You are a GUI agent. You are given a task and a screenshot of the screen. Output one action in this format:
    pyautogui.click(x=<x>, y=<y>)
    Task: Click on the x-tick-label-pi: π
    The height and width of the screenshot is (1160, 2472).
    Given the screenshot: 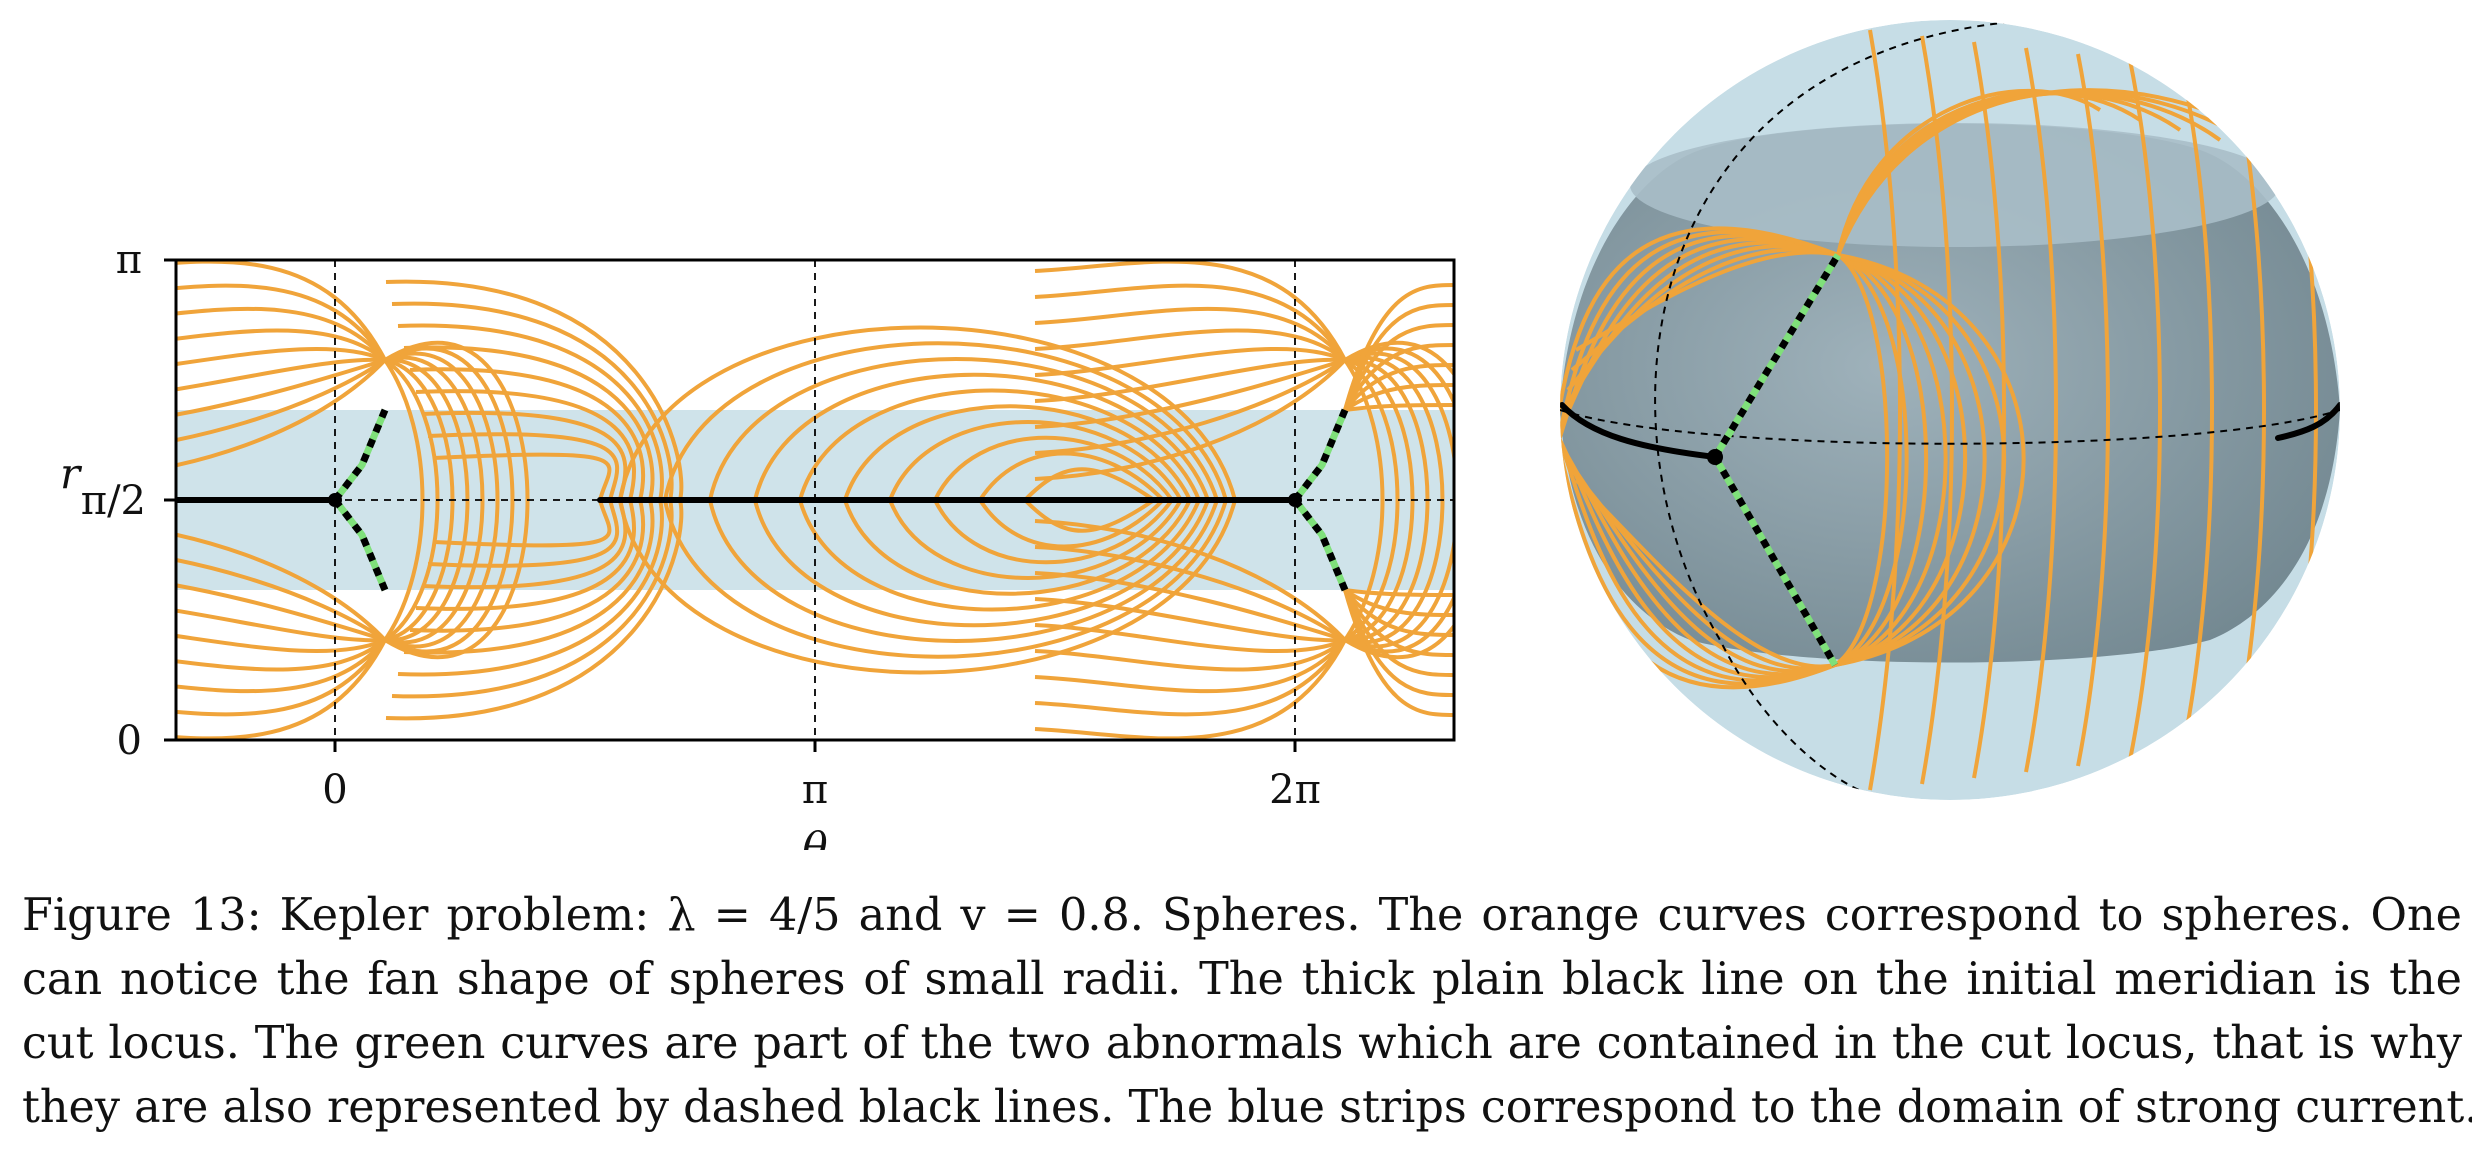 What is the action you would take?
    pyautogui.click(x=815, y=790)
    